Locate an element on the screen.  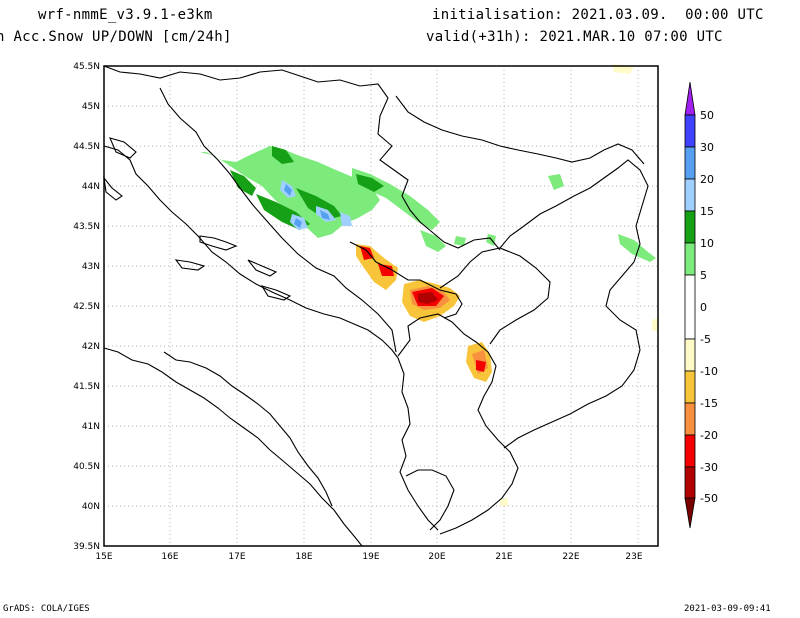
colorbar-label: 50 is located at coordinates (707, 115).